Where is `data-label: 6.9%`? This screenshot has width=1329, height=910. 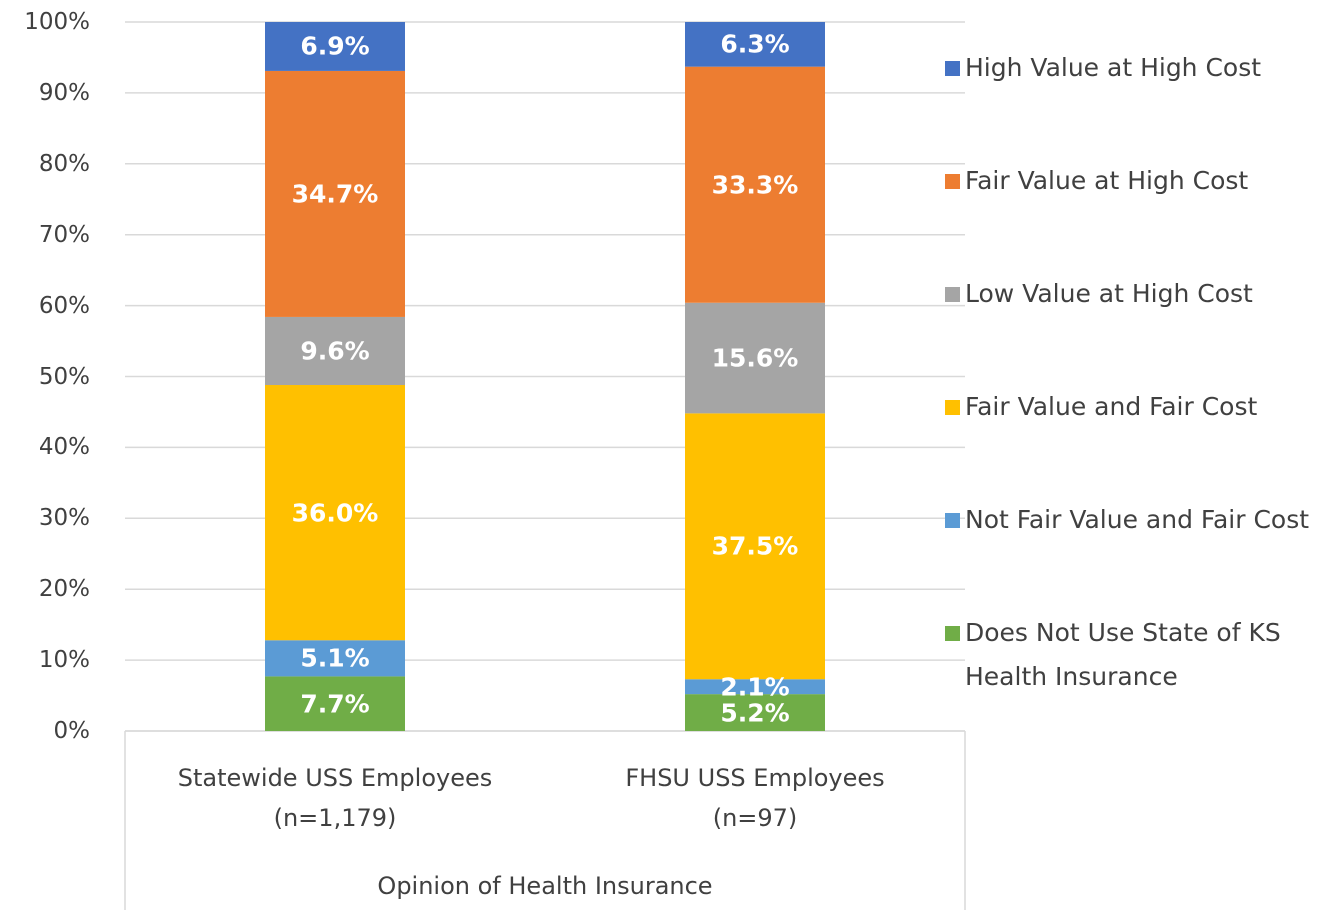 data-label: 6.9% is located at coordinates (335, 46).